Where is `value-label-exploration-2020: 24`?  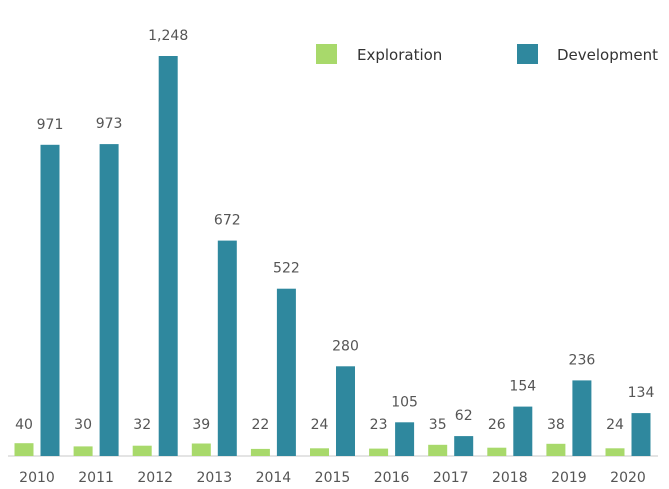 value-label-exploration-2020: 24 is located at coordinates (615, 425).